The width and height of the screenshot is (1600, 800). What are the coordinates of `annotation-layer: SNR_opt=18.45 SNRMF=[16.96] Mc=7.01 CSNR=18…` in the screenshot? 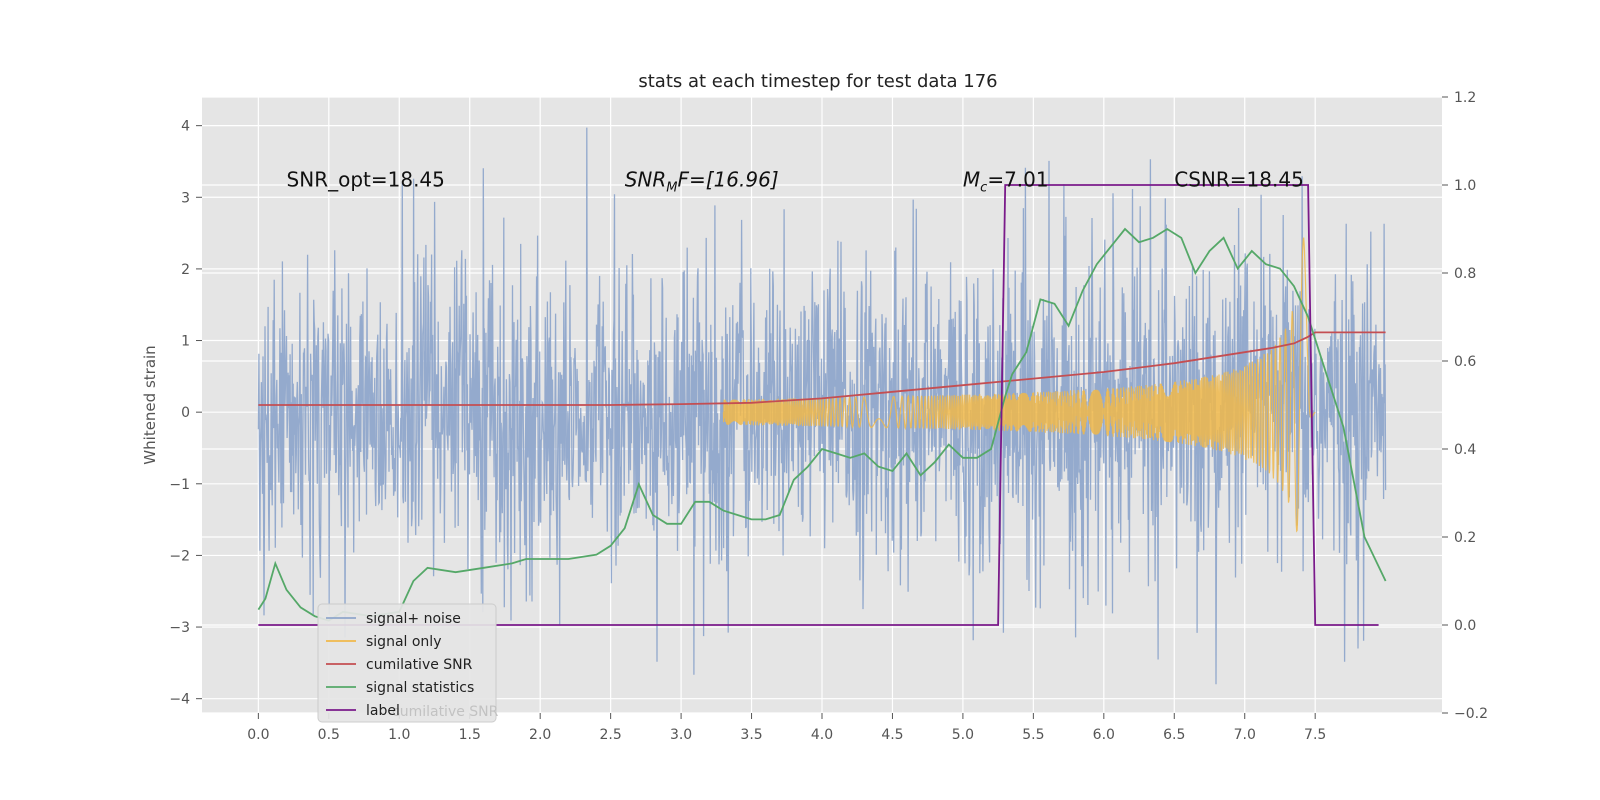 It's located at (795, 181).